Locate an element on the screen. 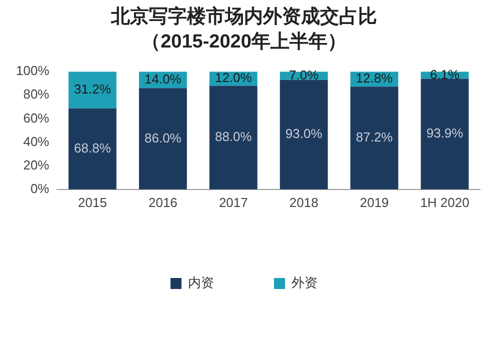  x-tick-label: 2016 is located at coordinates (163, 202).